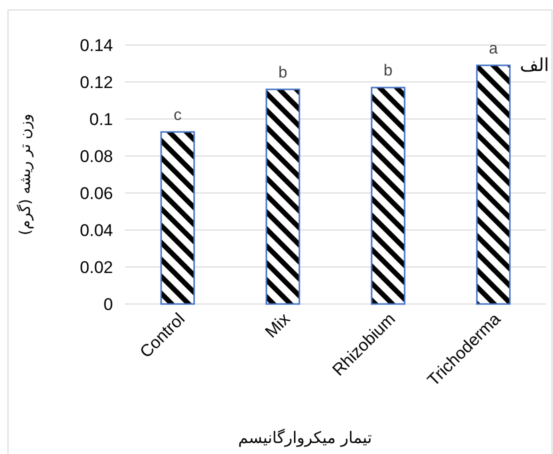  I want to click on y-tick-label: 0.04, so click(96, 230).